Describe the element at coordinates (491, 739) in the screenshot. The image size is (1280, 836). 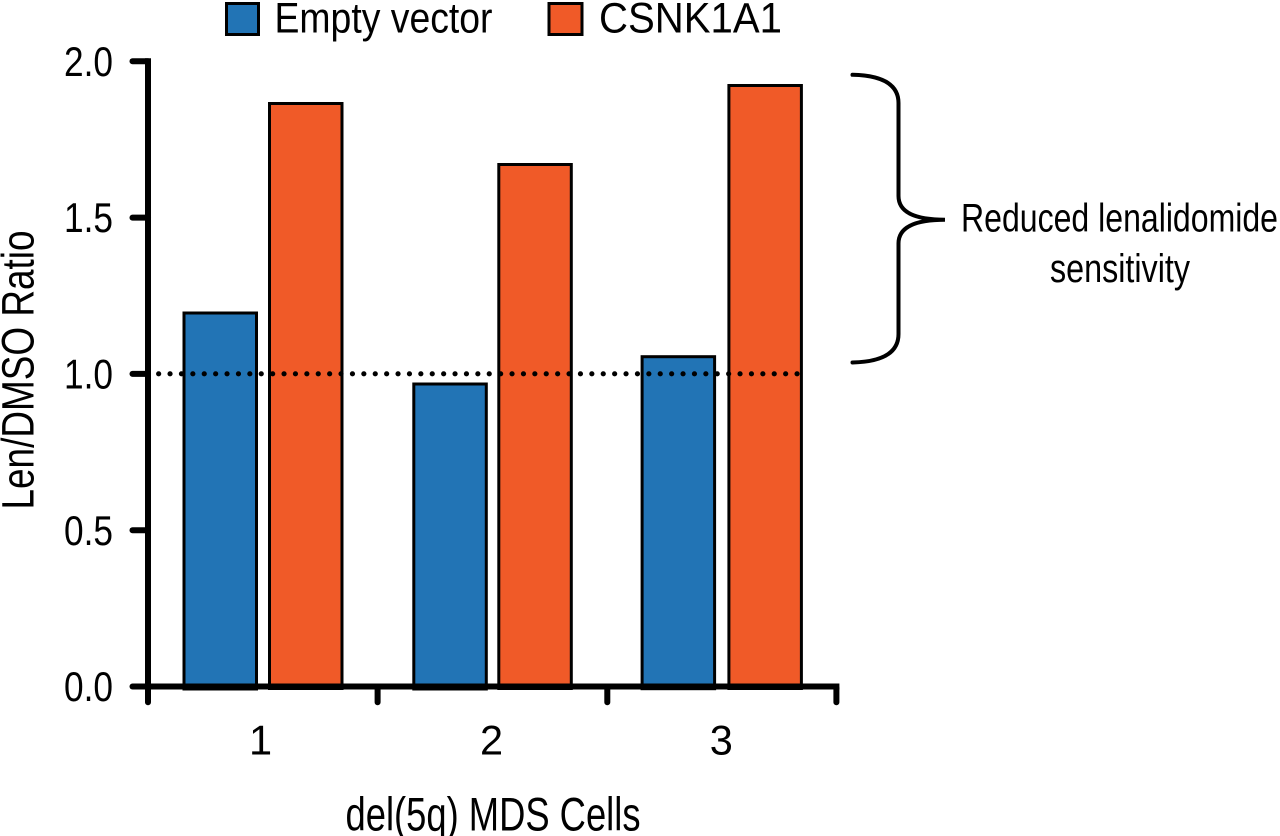
I see `svg-text: 2` at that location.